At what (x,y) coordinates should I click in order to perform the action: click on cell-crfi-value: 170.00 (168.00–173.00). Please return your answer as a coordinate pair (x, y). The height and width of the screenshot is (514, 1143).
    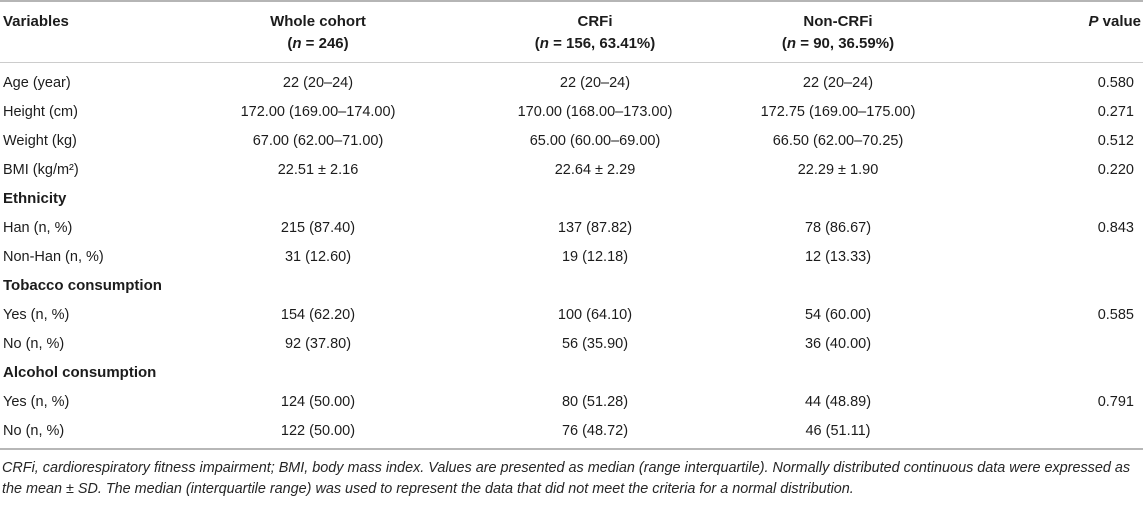
    Looking at the image, I should click on (595, 111).